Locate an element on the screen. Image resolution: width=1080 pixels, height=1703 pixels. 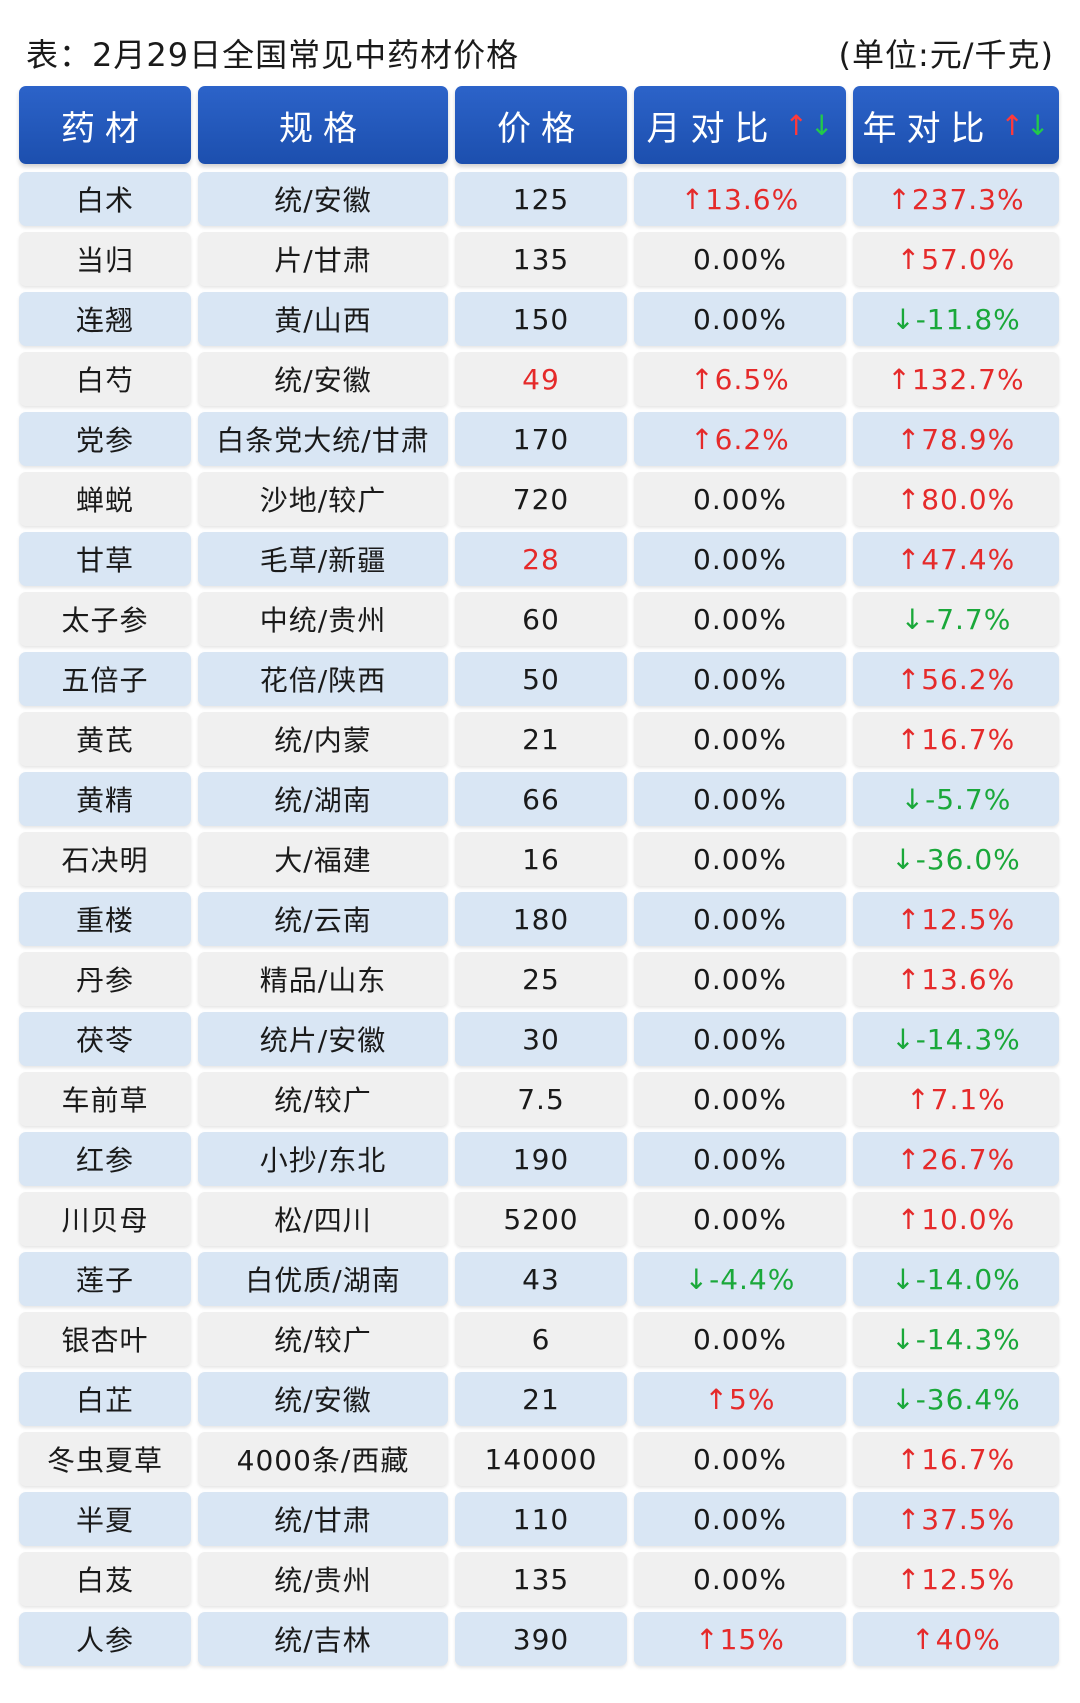
cell-name: 冬虫夏草 is located at coordinates (105, 1459).